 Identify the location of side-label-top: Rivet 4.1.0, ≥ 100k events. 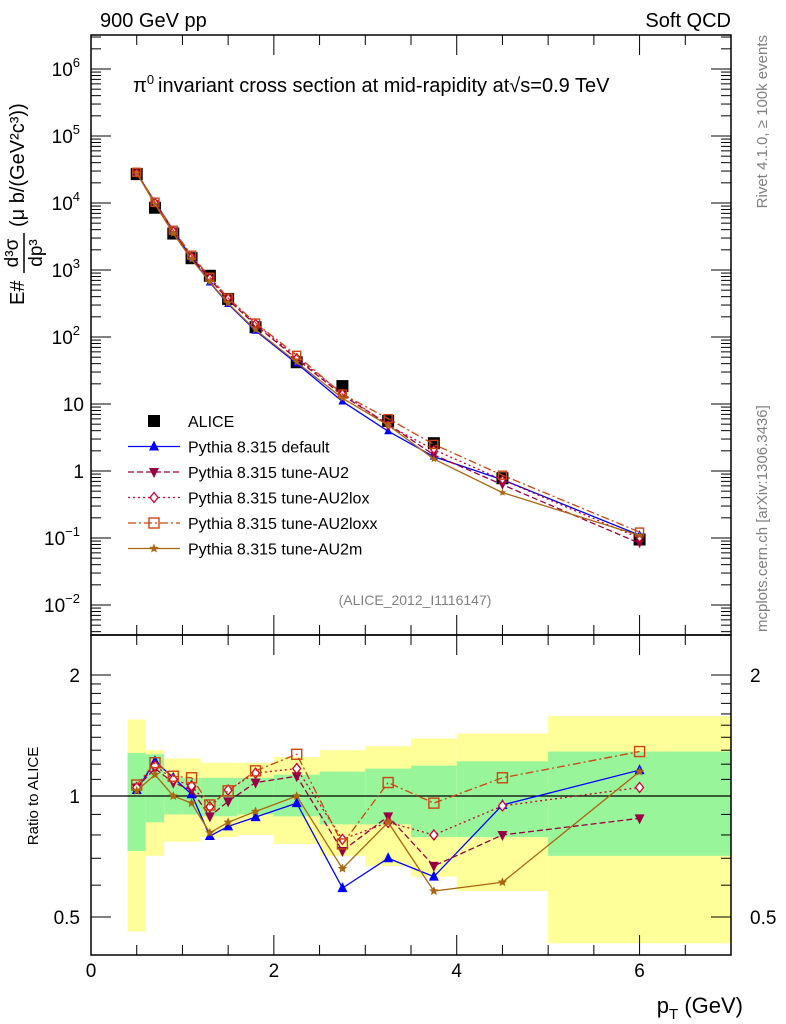
(762, 121).